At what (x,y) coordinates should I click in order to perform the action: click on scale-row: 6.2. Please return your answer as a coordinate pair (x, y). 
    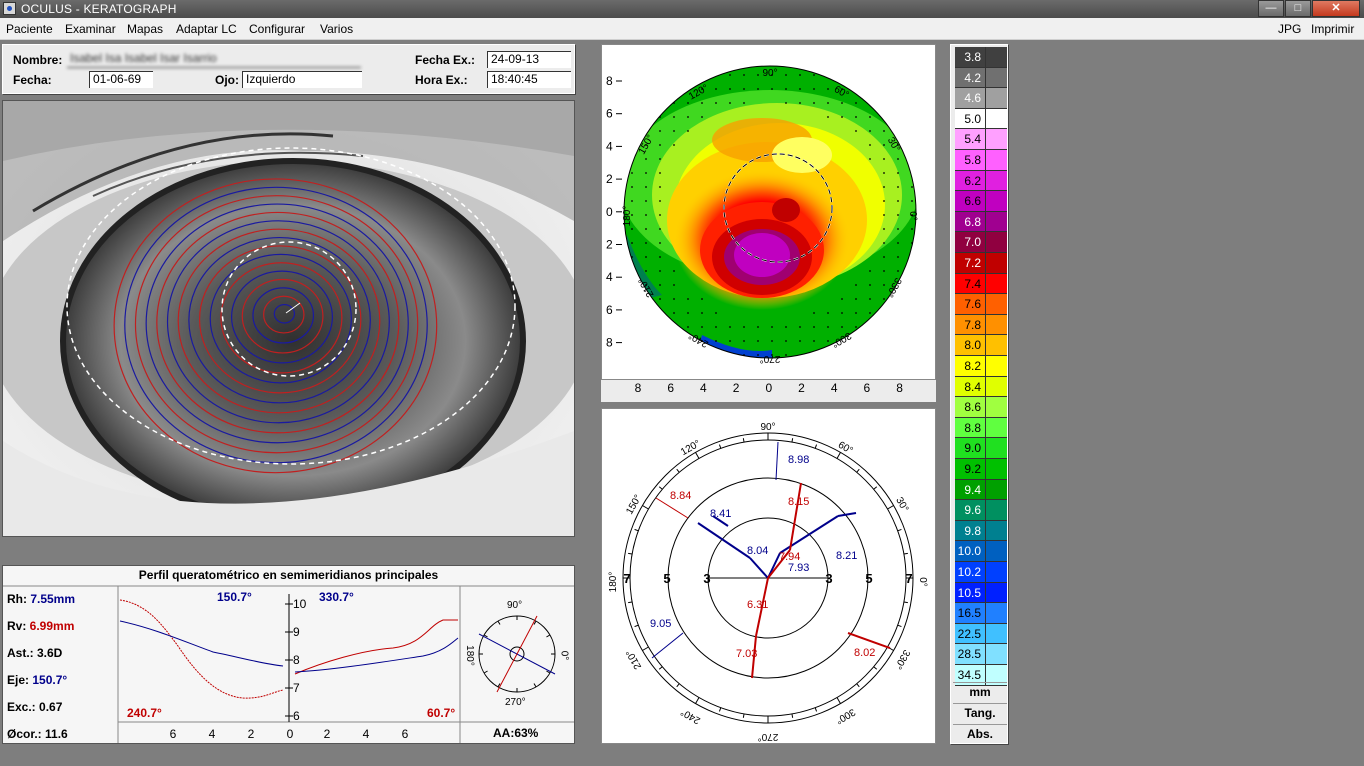
    Looking at the image, I should click on (981, 181).